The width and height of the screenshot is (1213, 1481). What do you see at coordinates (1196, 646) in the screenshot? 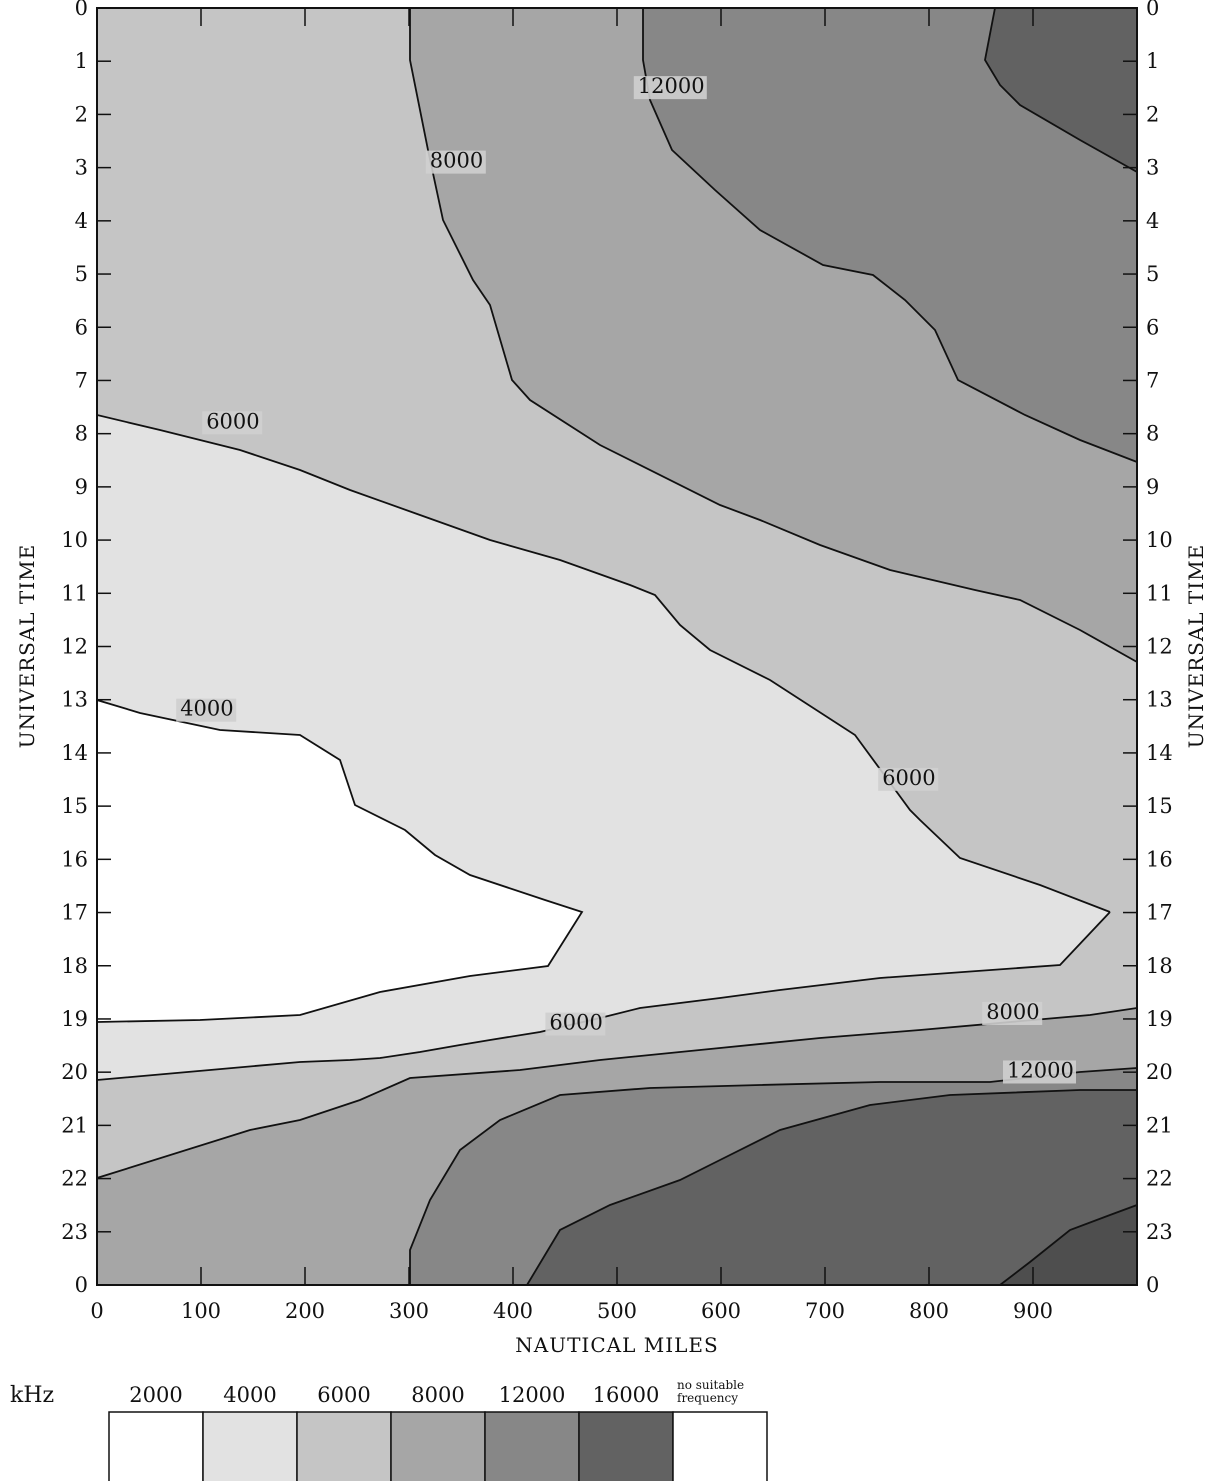
I see `y-axis-title-right: UNIVERSAL TIME` at bounding box center [1196, 646].